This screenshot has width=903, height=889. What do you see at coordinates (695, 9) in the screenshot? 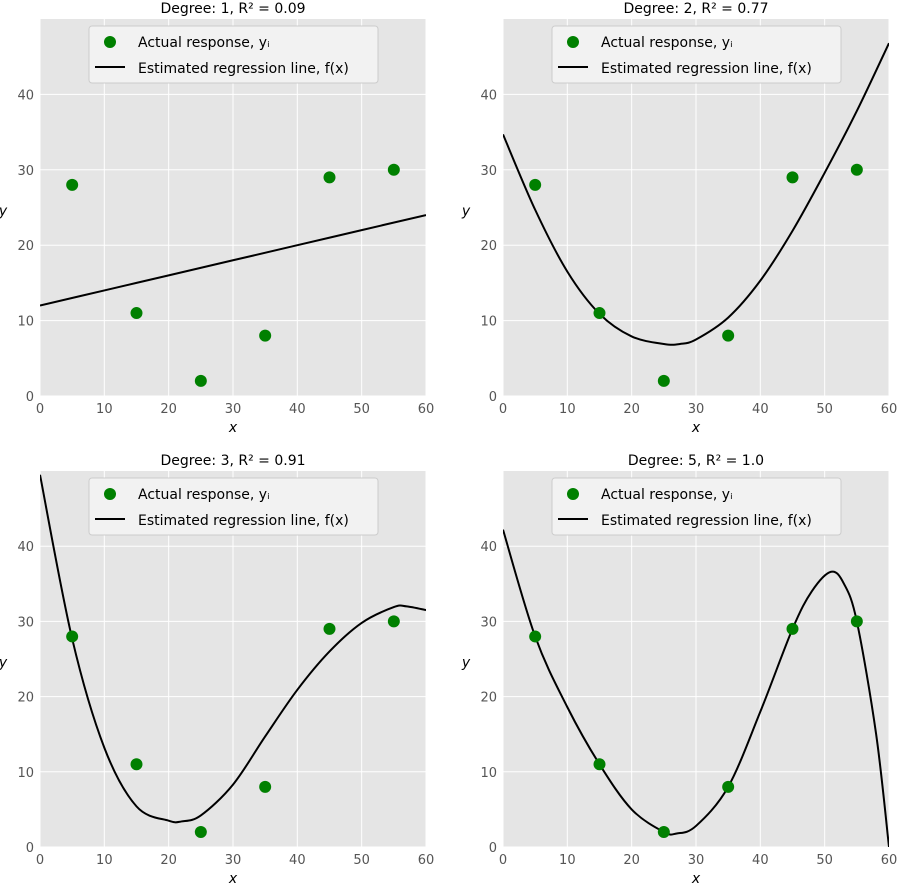
I see `chart-title: Degree: 2, R² = 0.77` at bounding box center [695, 9].